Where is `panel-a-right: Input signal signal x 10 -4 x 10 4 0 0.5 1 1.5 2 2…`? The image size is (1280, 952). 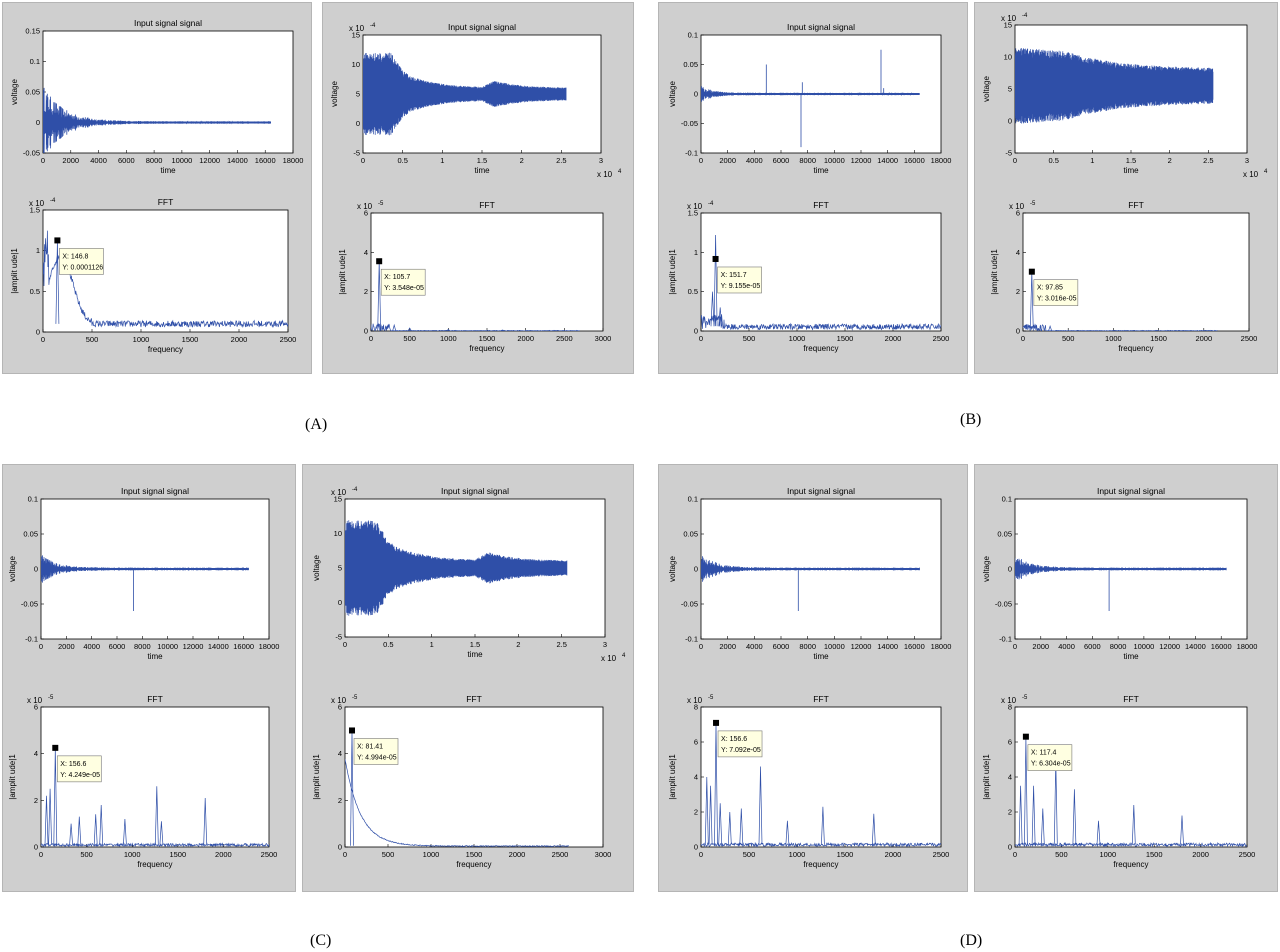 panel-a-right: Input signal signal x 10 -4 x 10 4 0 0.5 1 1.5 2 2… is located at coordinates (478, 188).